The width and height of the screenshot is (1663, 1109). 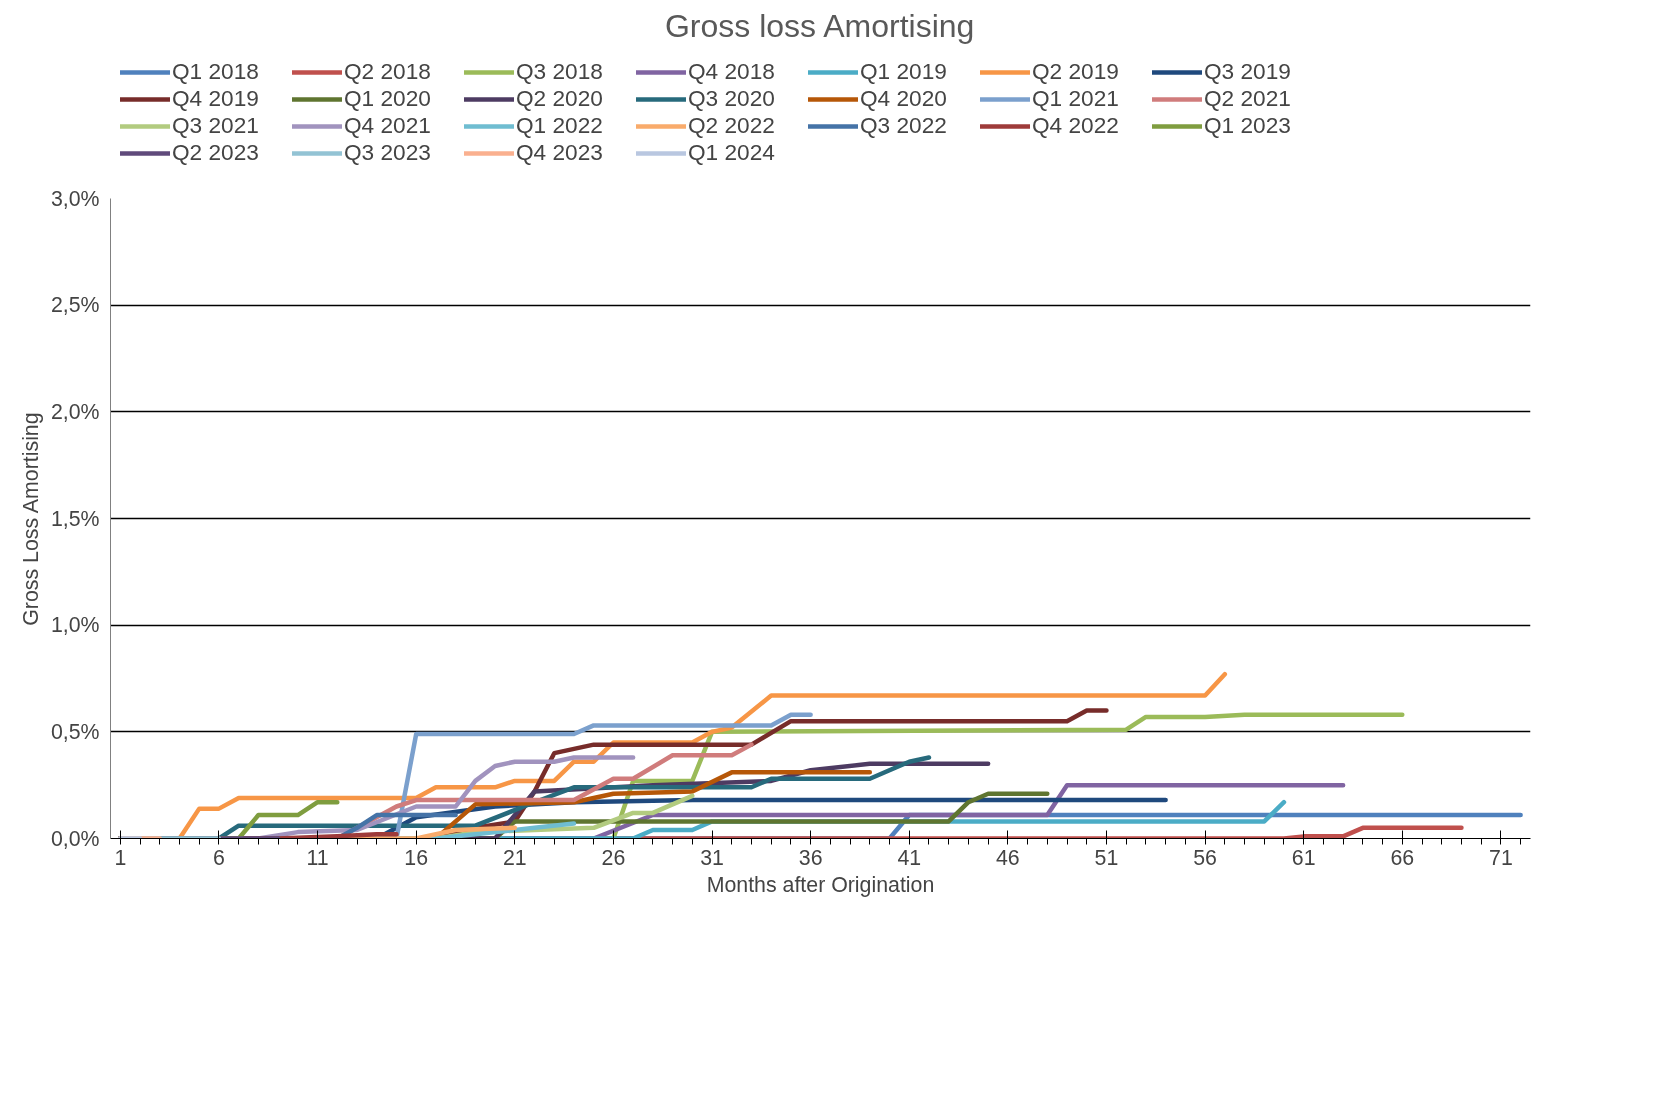 What do you see at coordinates (388, 125) in the screenshot?
I see `legend-label: Q4 2021` at bounding box center [388, 125].